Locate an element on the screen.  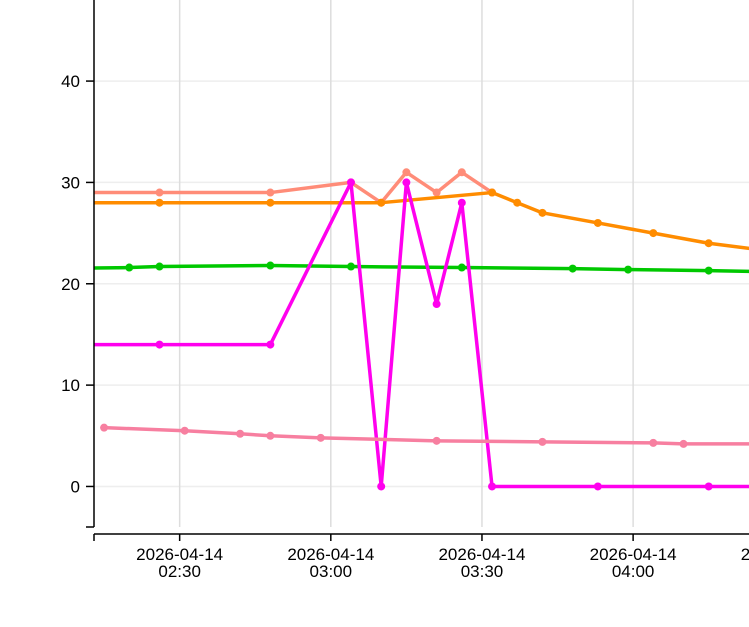
y-tick-label: 40 is located at coordinates (70, 81).